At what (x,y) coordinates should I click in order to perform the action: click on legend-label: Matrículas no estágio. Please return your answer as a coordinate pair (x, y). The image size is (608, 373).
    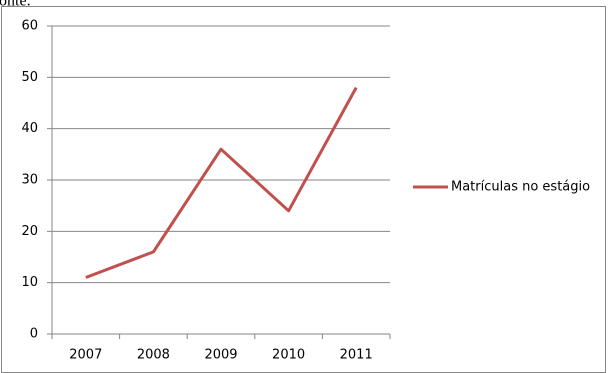
    Looking at the image, I should click on (520, 187).